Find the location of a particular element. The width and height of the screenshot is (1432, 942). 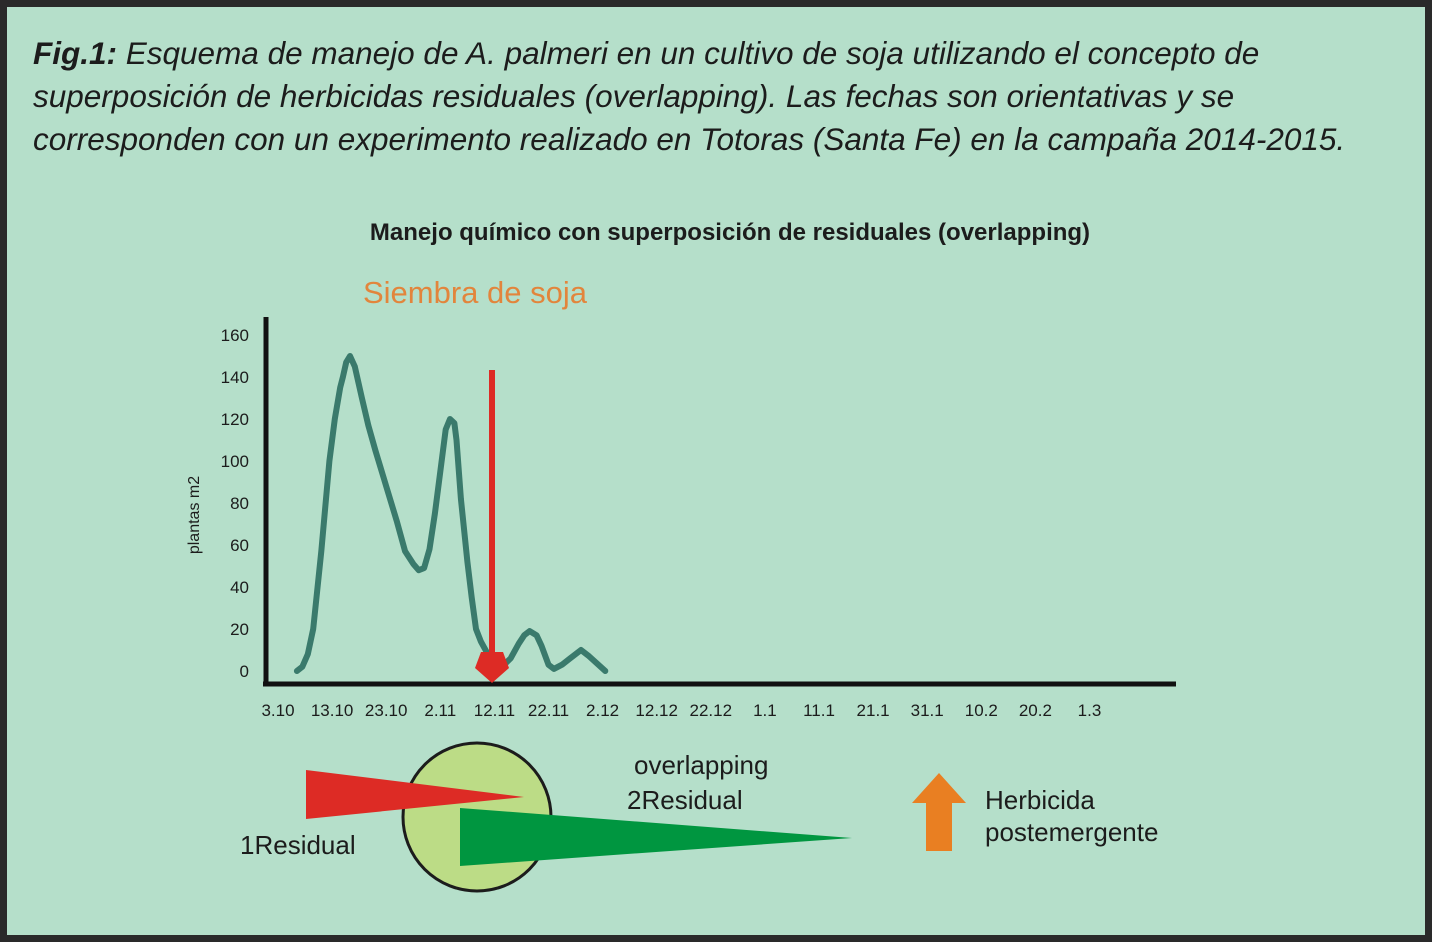

x-tick-label: 2.12 is located at coordinates (602, 710).